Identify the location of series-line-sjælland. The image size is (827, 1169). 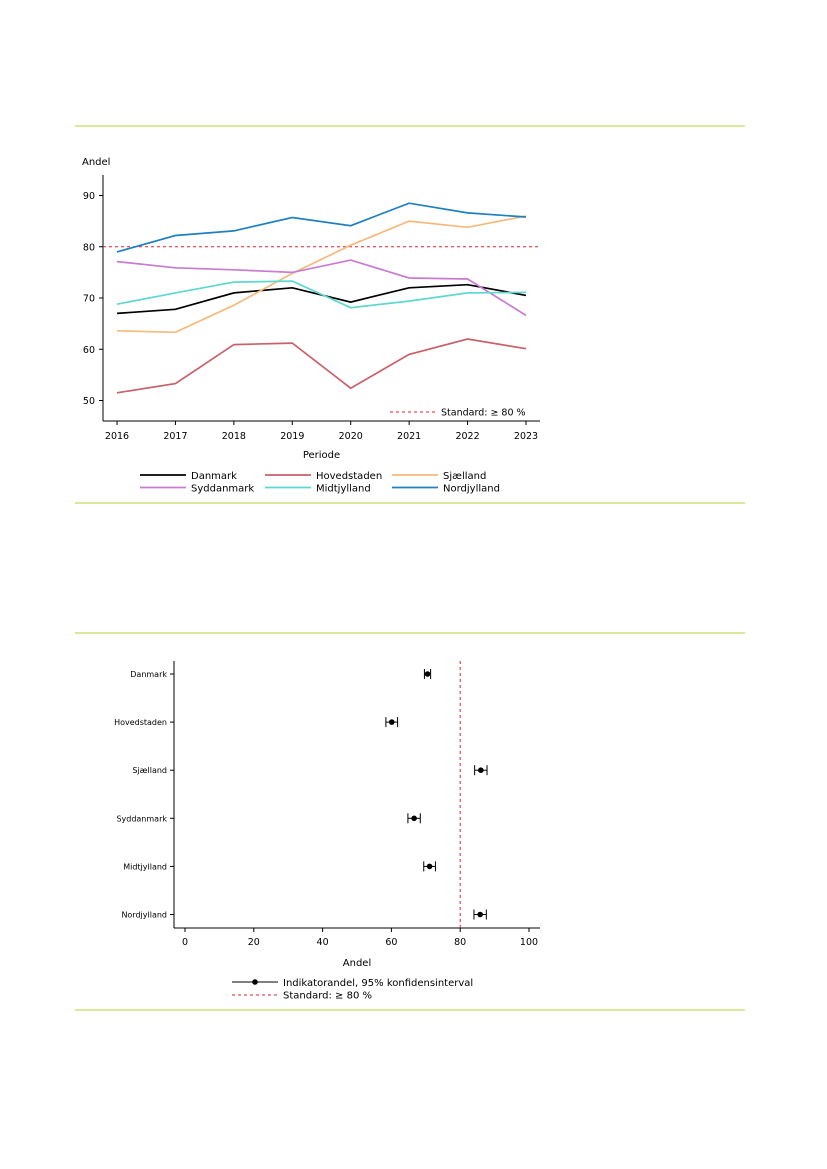
(321, 274).